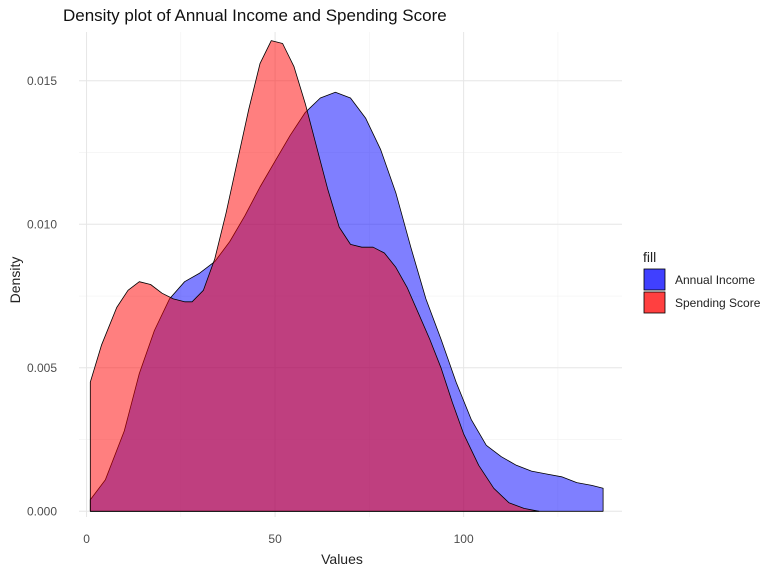 The image size is (773, 574). What do you see at coordinates (342, 559) in the screenshot?
I see `x-axis-title: Values` at bounding box center [342, 559].